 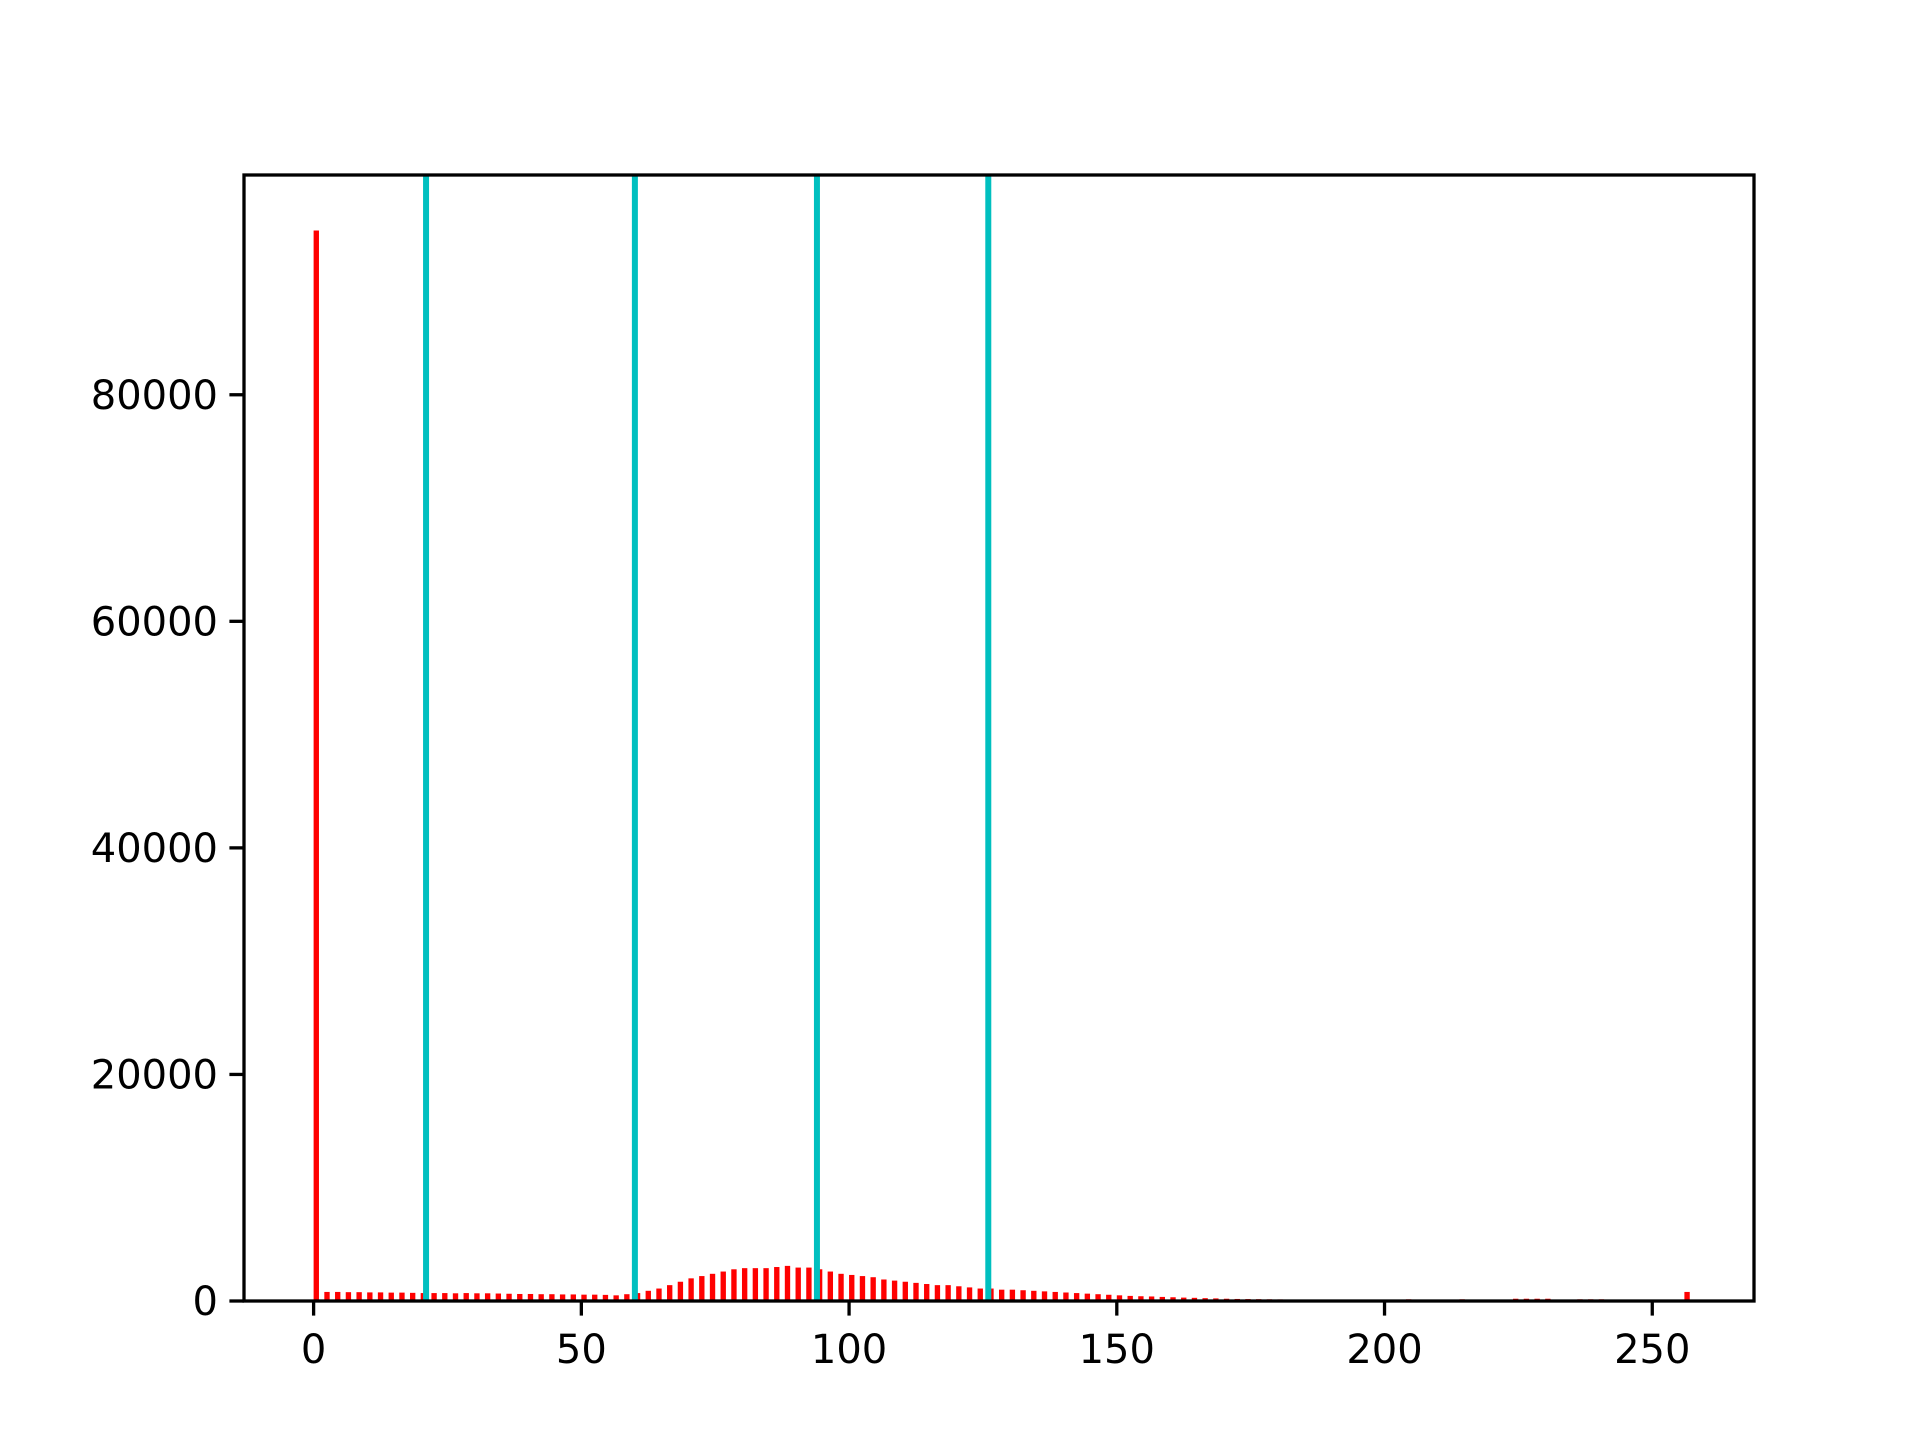 What do you see at coordinates (313, 1350) in the screenshot?
I see `x-tick-label: 0` at bounding box center [313, 1350].